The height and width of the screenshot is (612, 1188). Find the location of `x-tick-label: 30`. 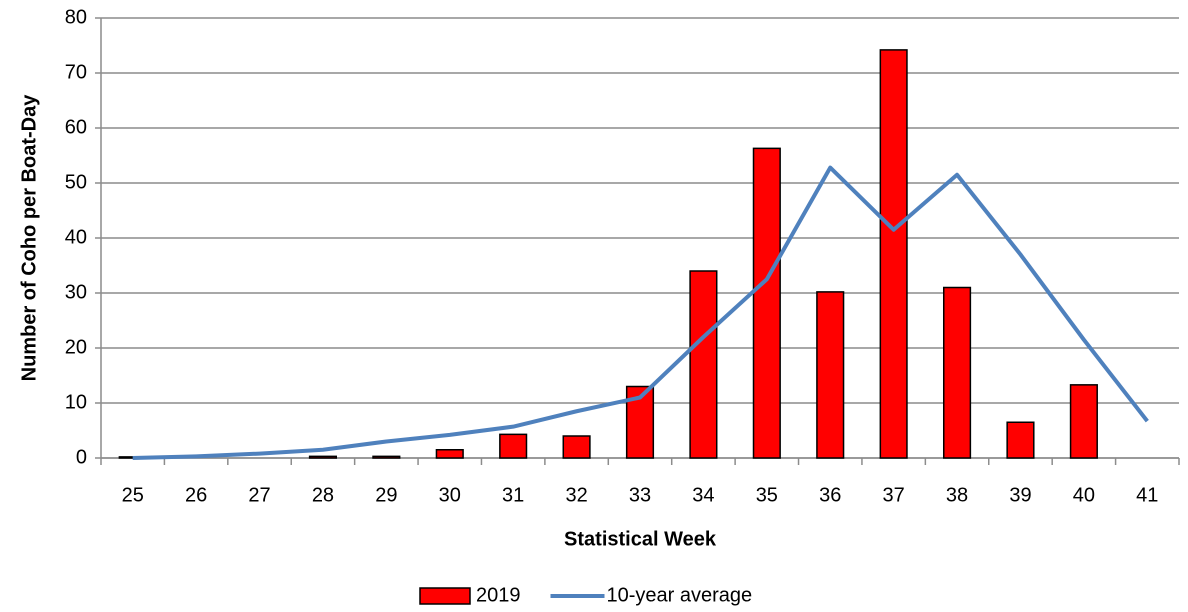

x-tick-label: 30 is located at coordinates (450, 495).